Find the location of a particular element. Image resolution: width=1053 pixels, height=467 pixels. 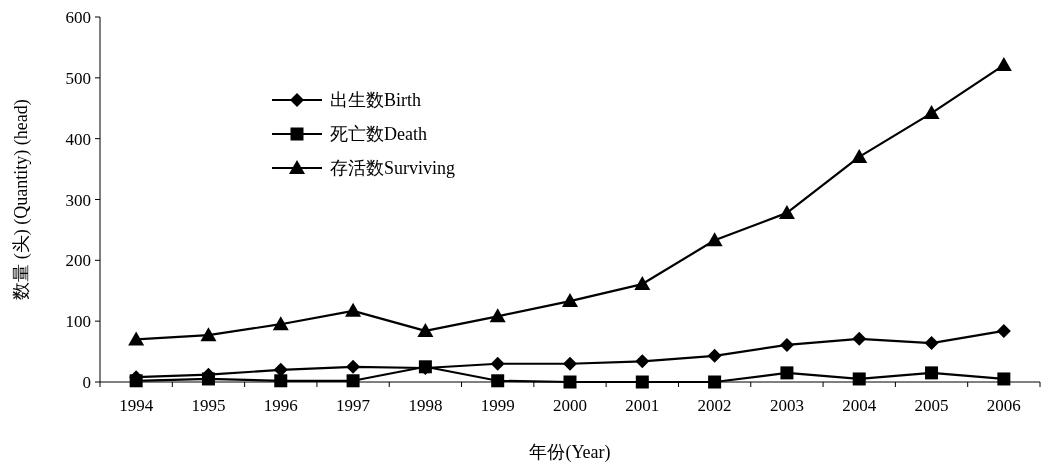

y-tick-label: 0 is located at coordinates (86, 382).